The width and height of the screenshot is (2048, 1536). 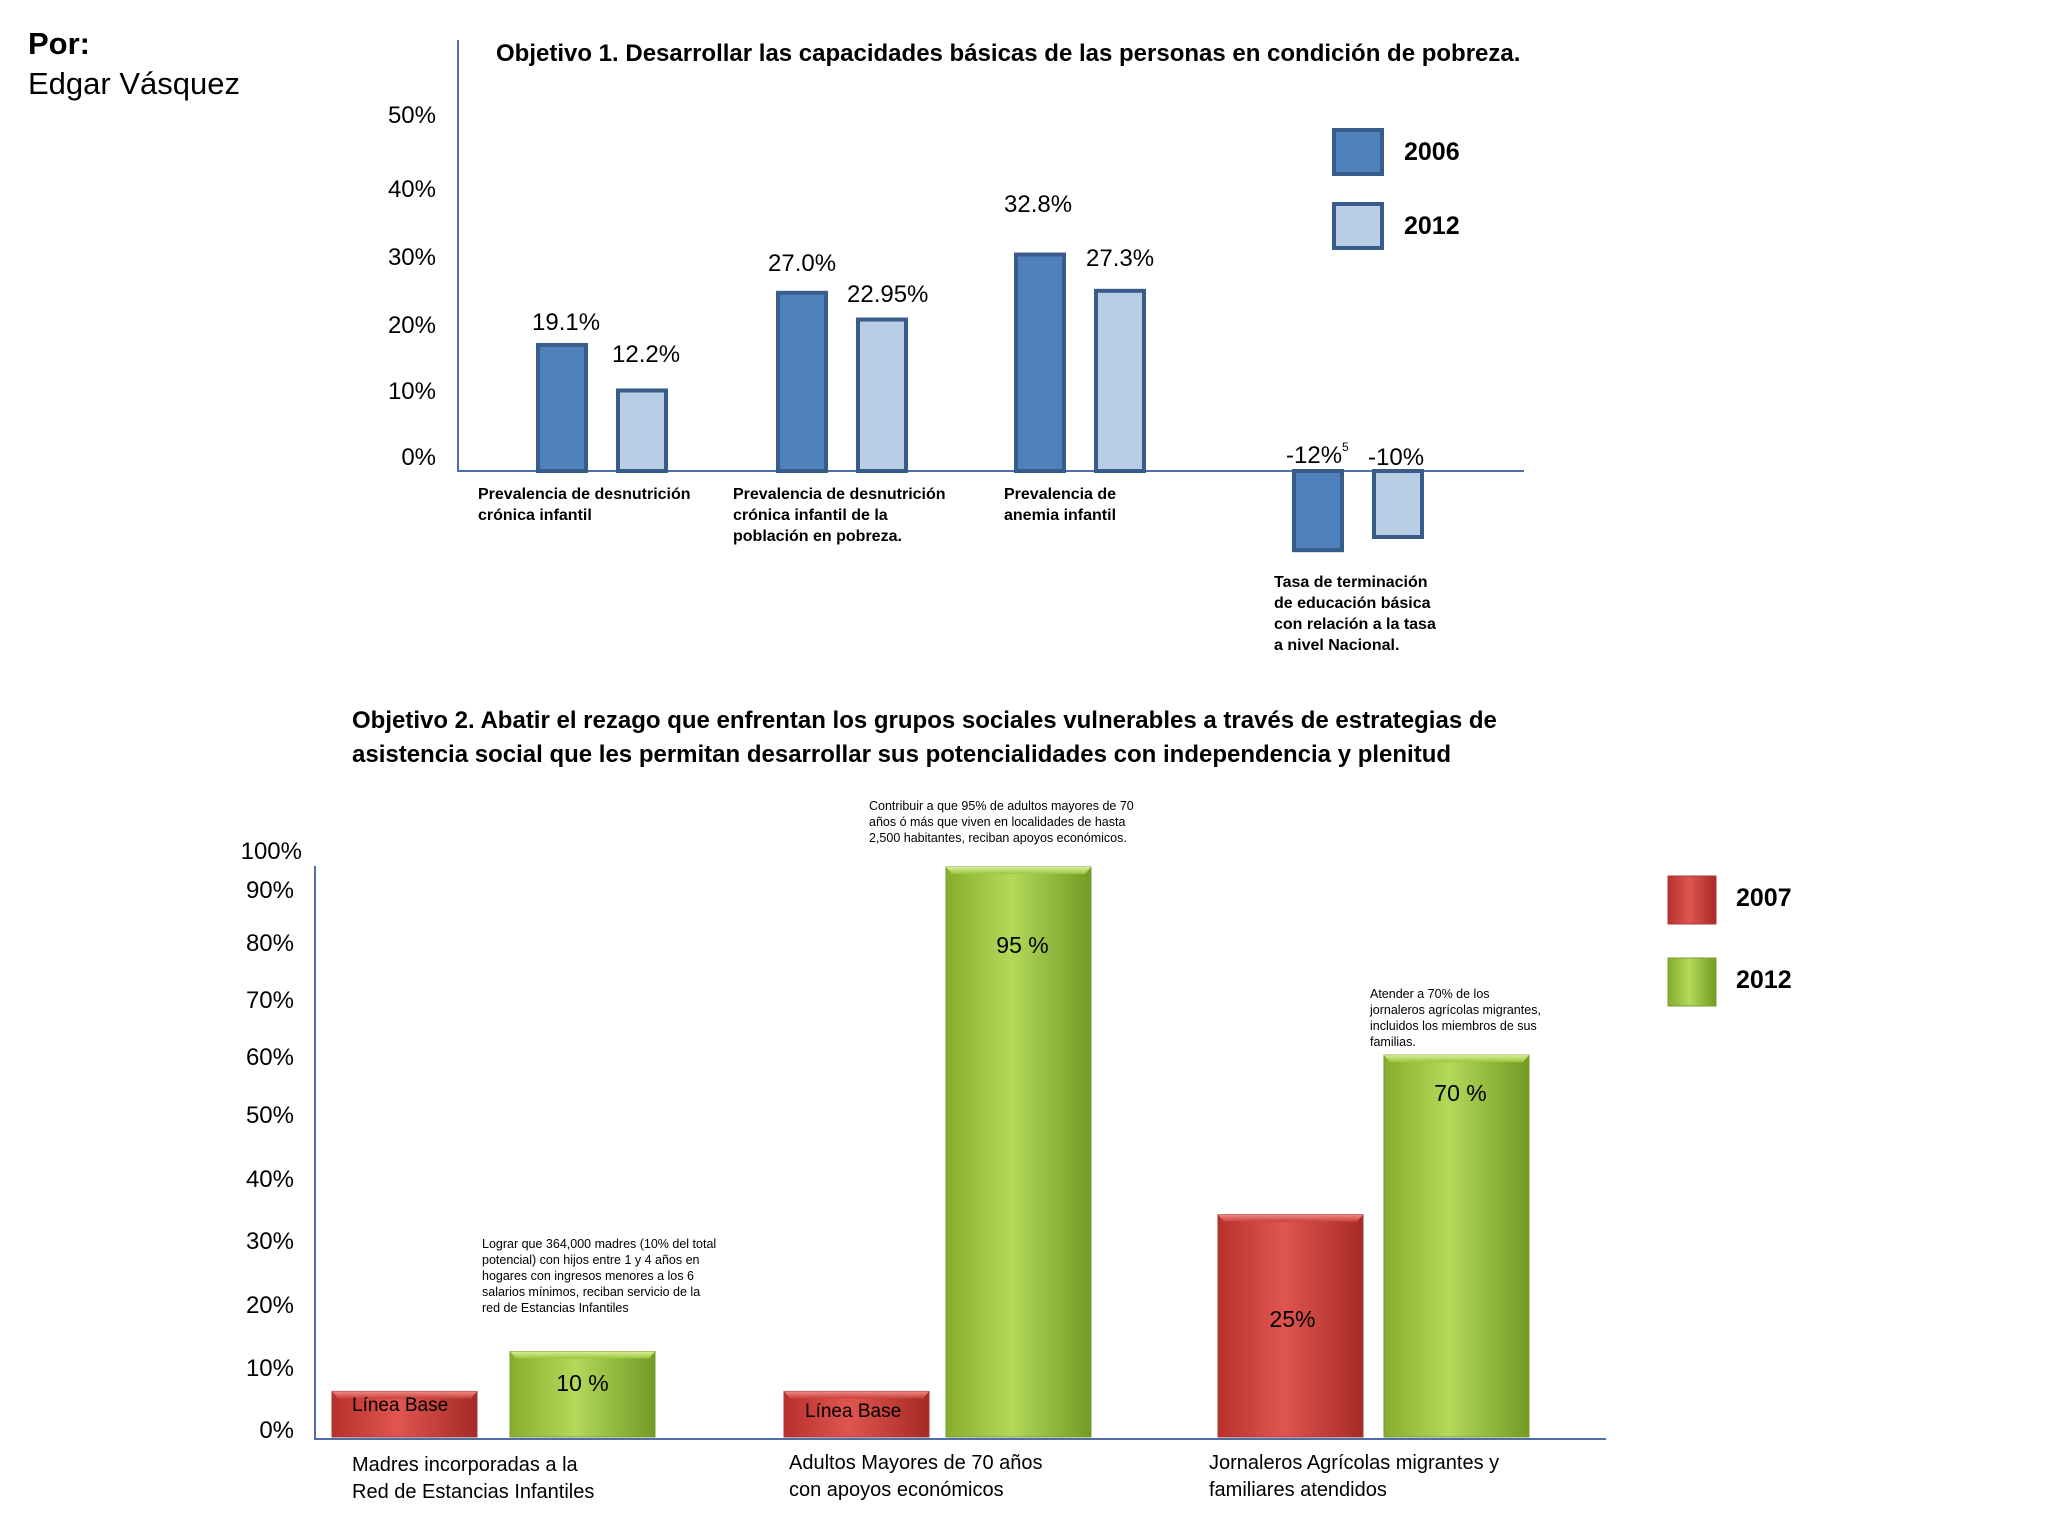 I want to click on bar-label: 70 %, so click(x=1460, y=1093).